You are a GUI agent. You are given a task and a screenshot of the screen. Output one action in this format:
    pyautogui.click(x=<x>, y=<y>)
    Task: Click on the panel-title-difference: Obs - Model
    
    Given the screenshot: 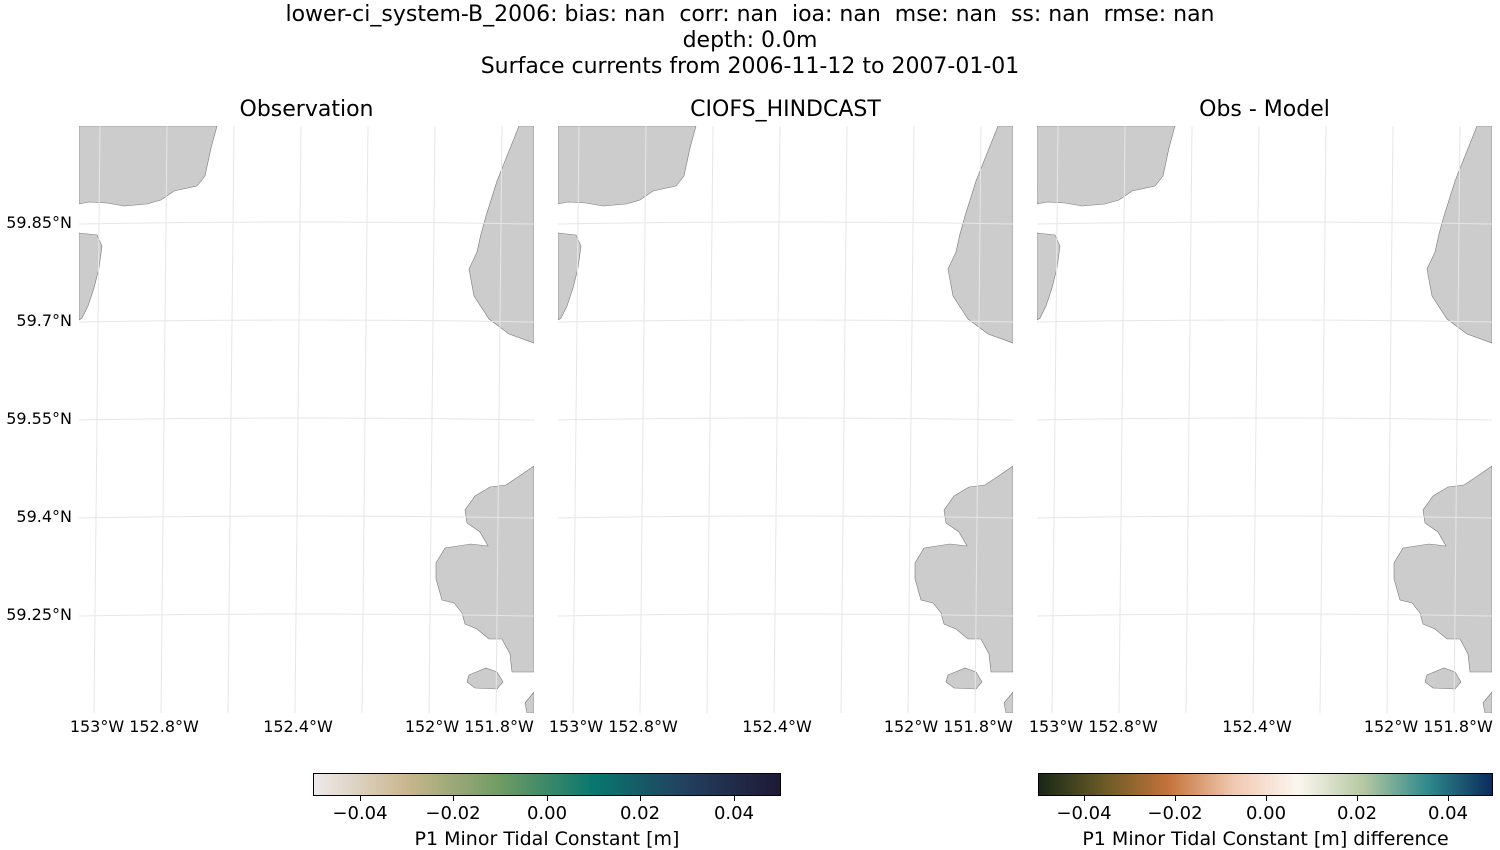 What is the action you would take?
    pyautogui.click(x=1264, y=109)
    